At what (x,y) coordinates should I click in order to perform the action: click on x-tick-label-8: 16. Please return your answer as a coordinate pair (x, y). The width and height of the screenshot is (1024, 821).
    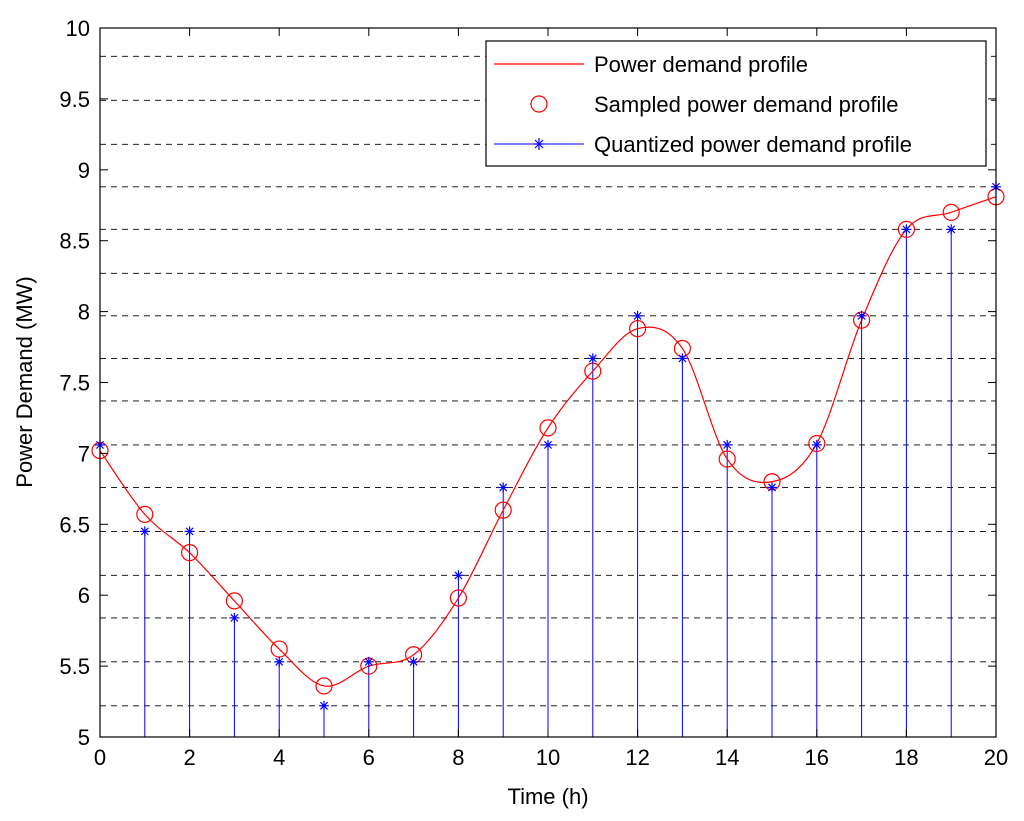
    Looking at the image, I should click on (817, 757).